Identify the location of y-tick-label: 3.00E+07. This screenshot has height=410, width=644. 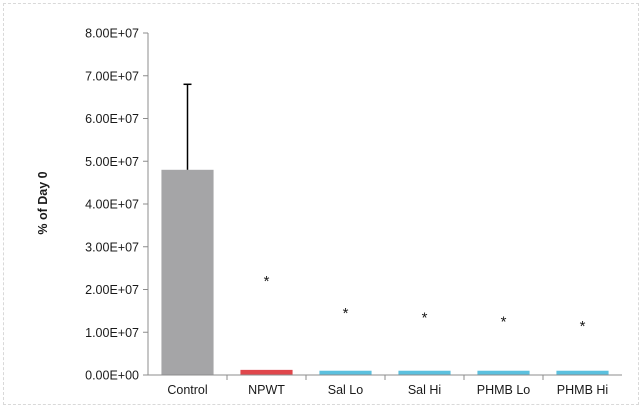
(112, 247).